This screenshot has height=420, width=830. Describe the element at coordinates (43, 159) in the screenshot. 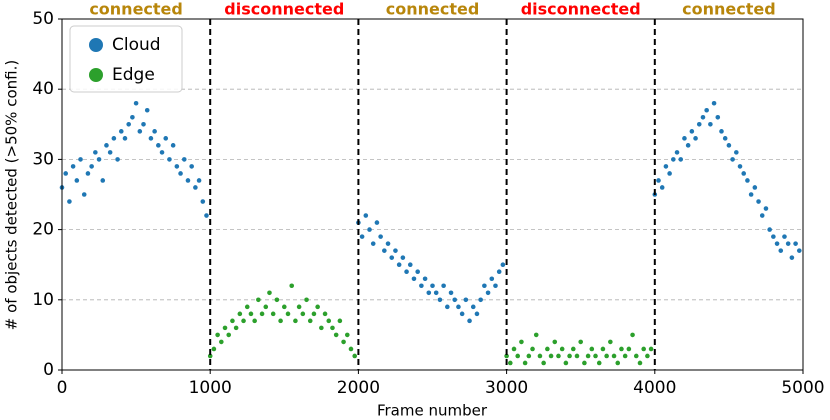

I see `y-tick-label: 30` at that location.